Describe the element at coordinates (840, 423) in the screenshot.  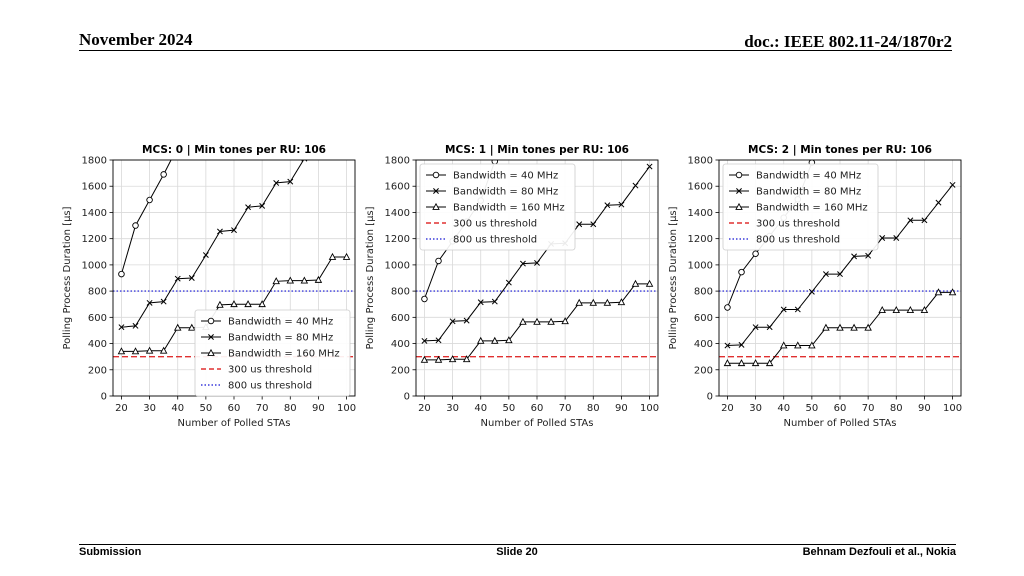
I see `x-axis-label: Number of Polled STAs` at that location.